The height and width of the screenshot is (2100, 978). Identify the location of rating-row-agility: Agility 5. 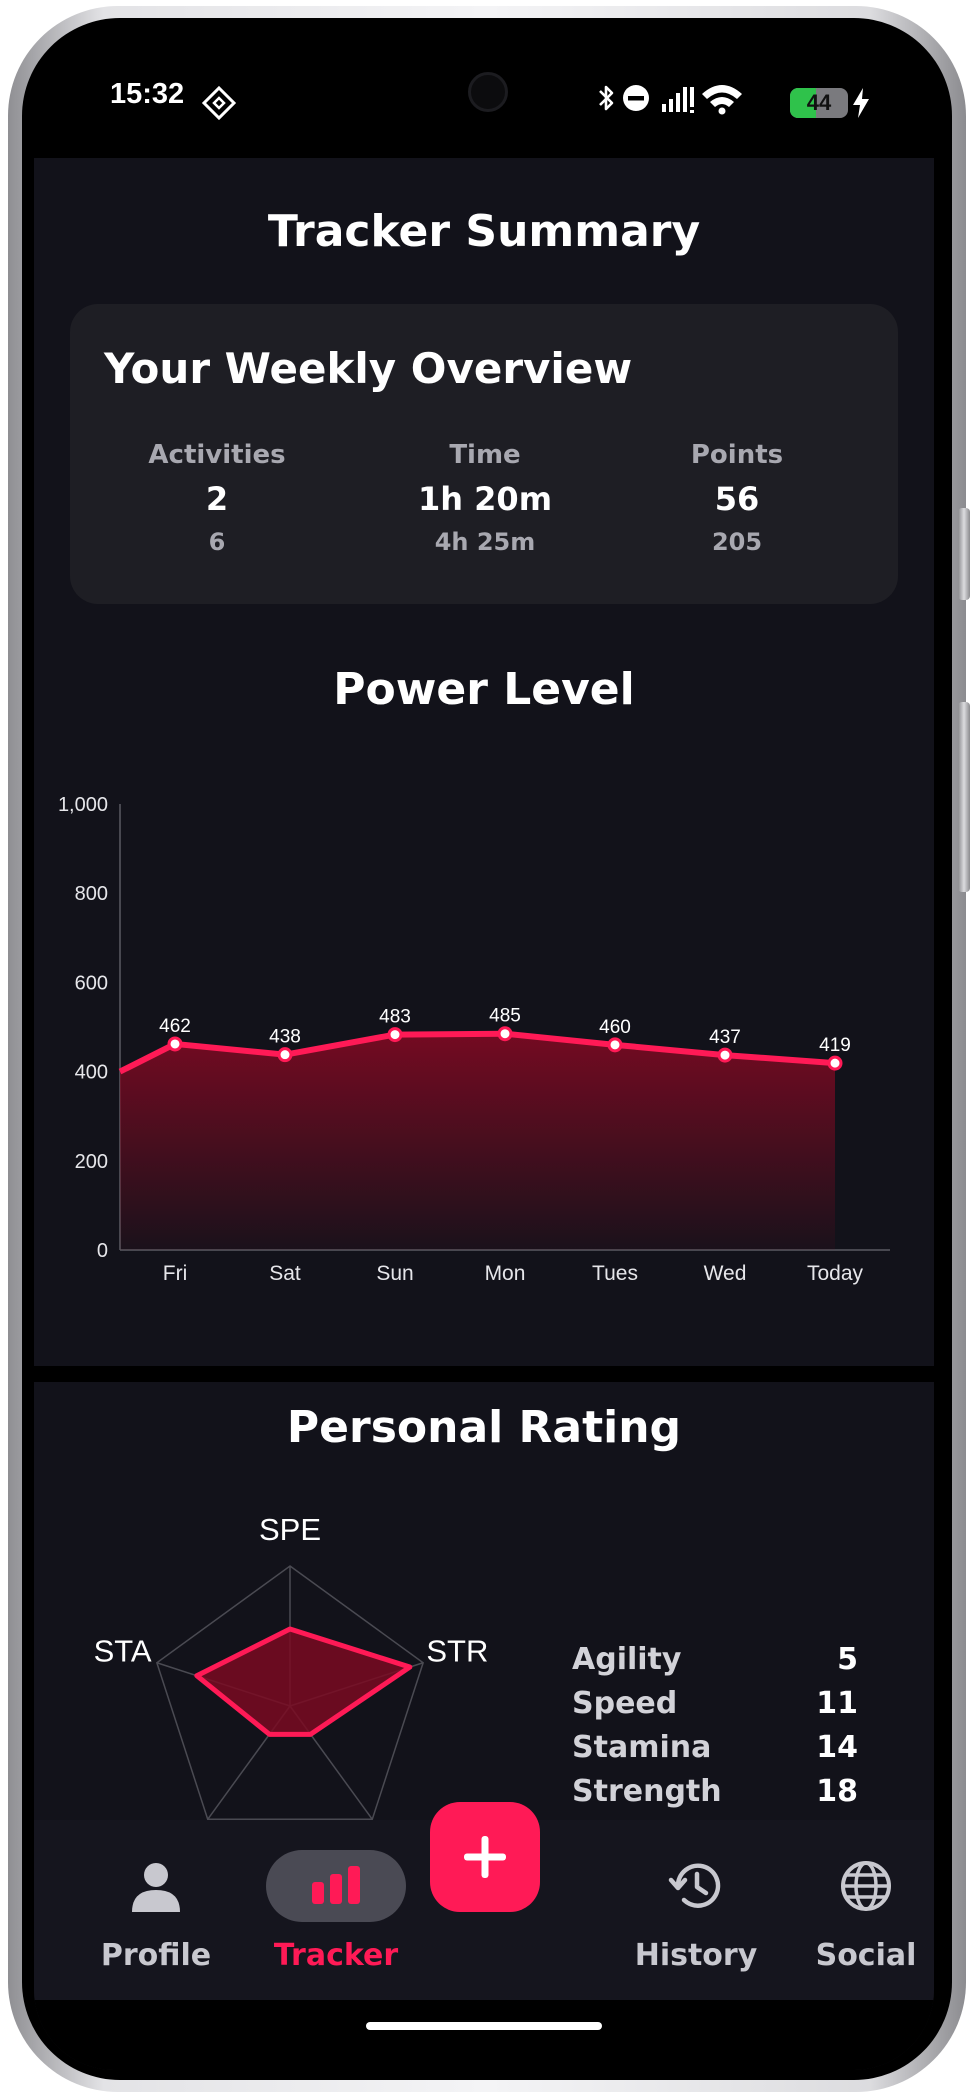
(715, 1660).